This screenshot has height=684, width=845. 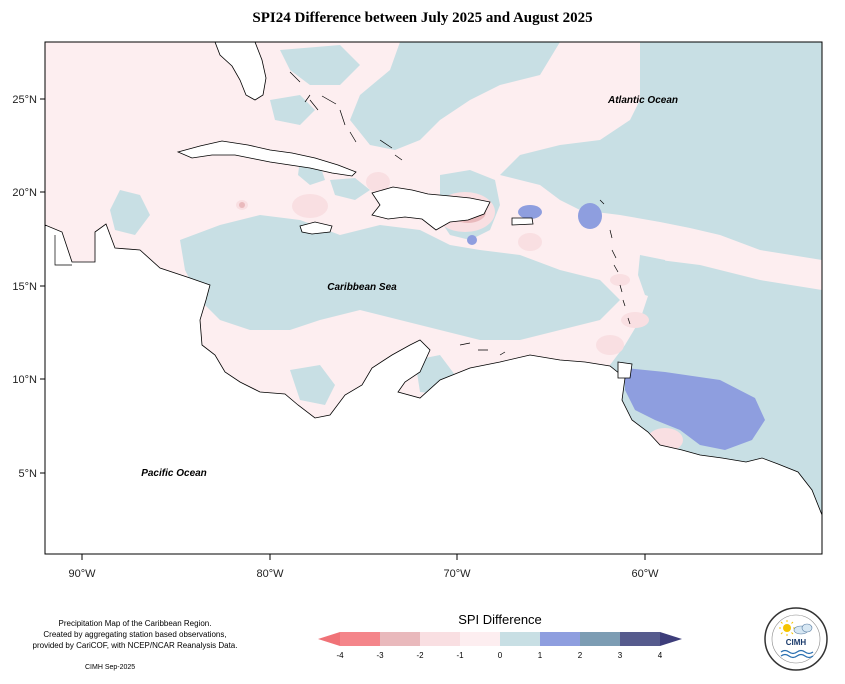 What do you see at coordinates (363, 567) in the screenshot?
I see `longitude-axis: 90°W 80°W 70°W 60°W` at bounding box center [363, 567].